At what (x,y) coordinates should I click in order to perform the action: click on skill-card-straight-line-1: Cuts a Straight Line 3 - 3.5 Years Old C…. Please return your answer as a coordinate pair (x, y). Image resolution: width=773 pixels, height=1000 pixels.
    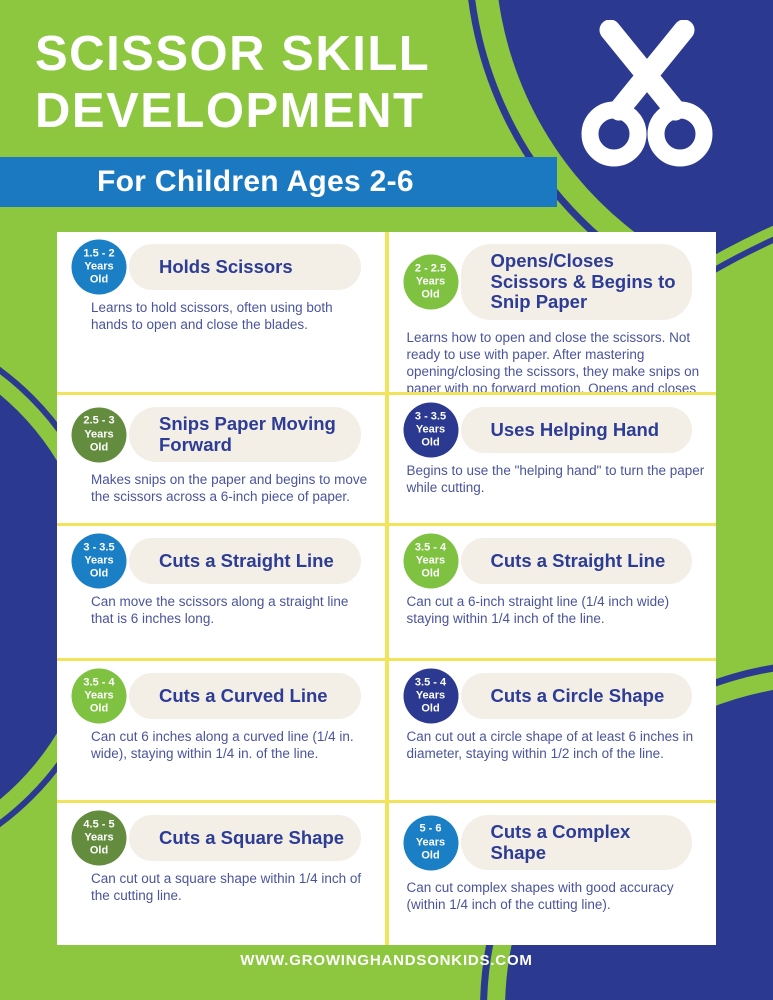
    Looking at the image, I should click on (221, 592).